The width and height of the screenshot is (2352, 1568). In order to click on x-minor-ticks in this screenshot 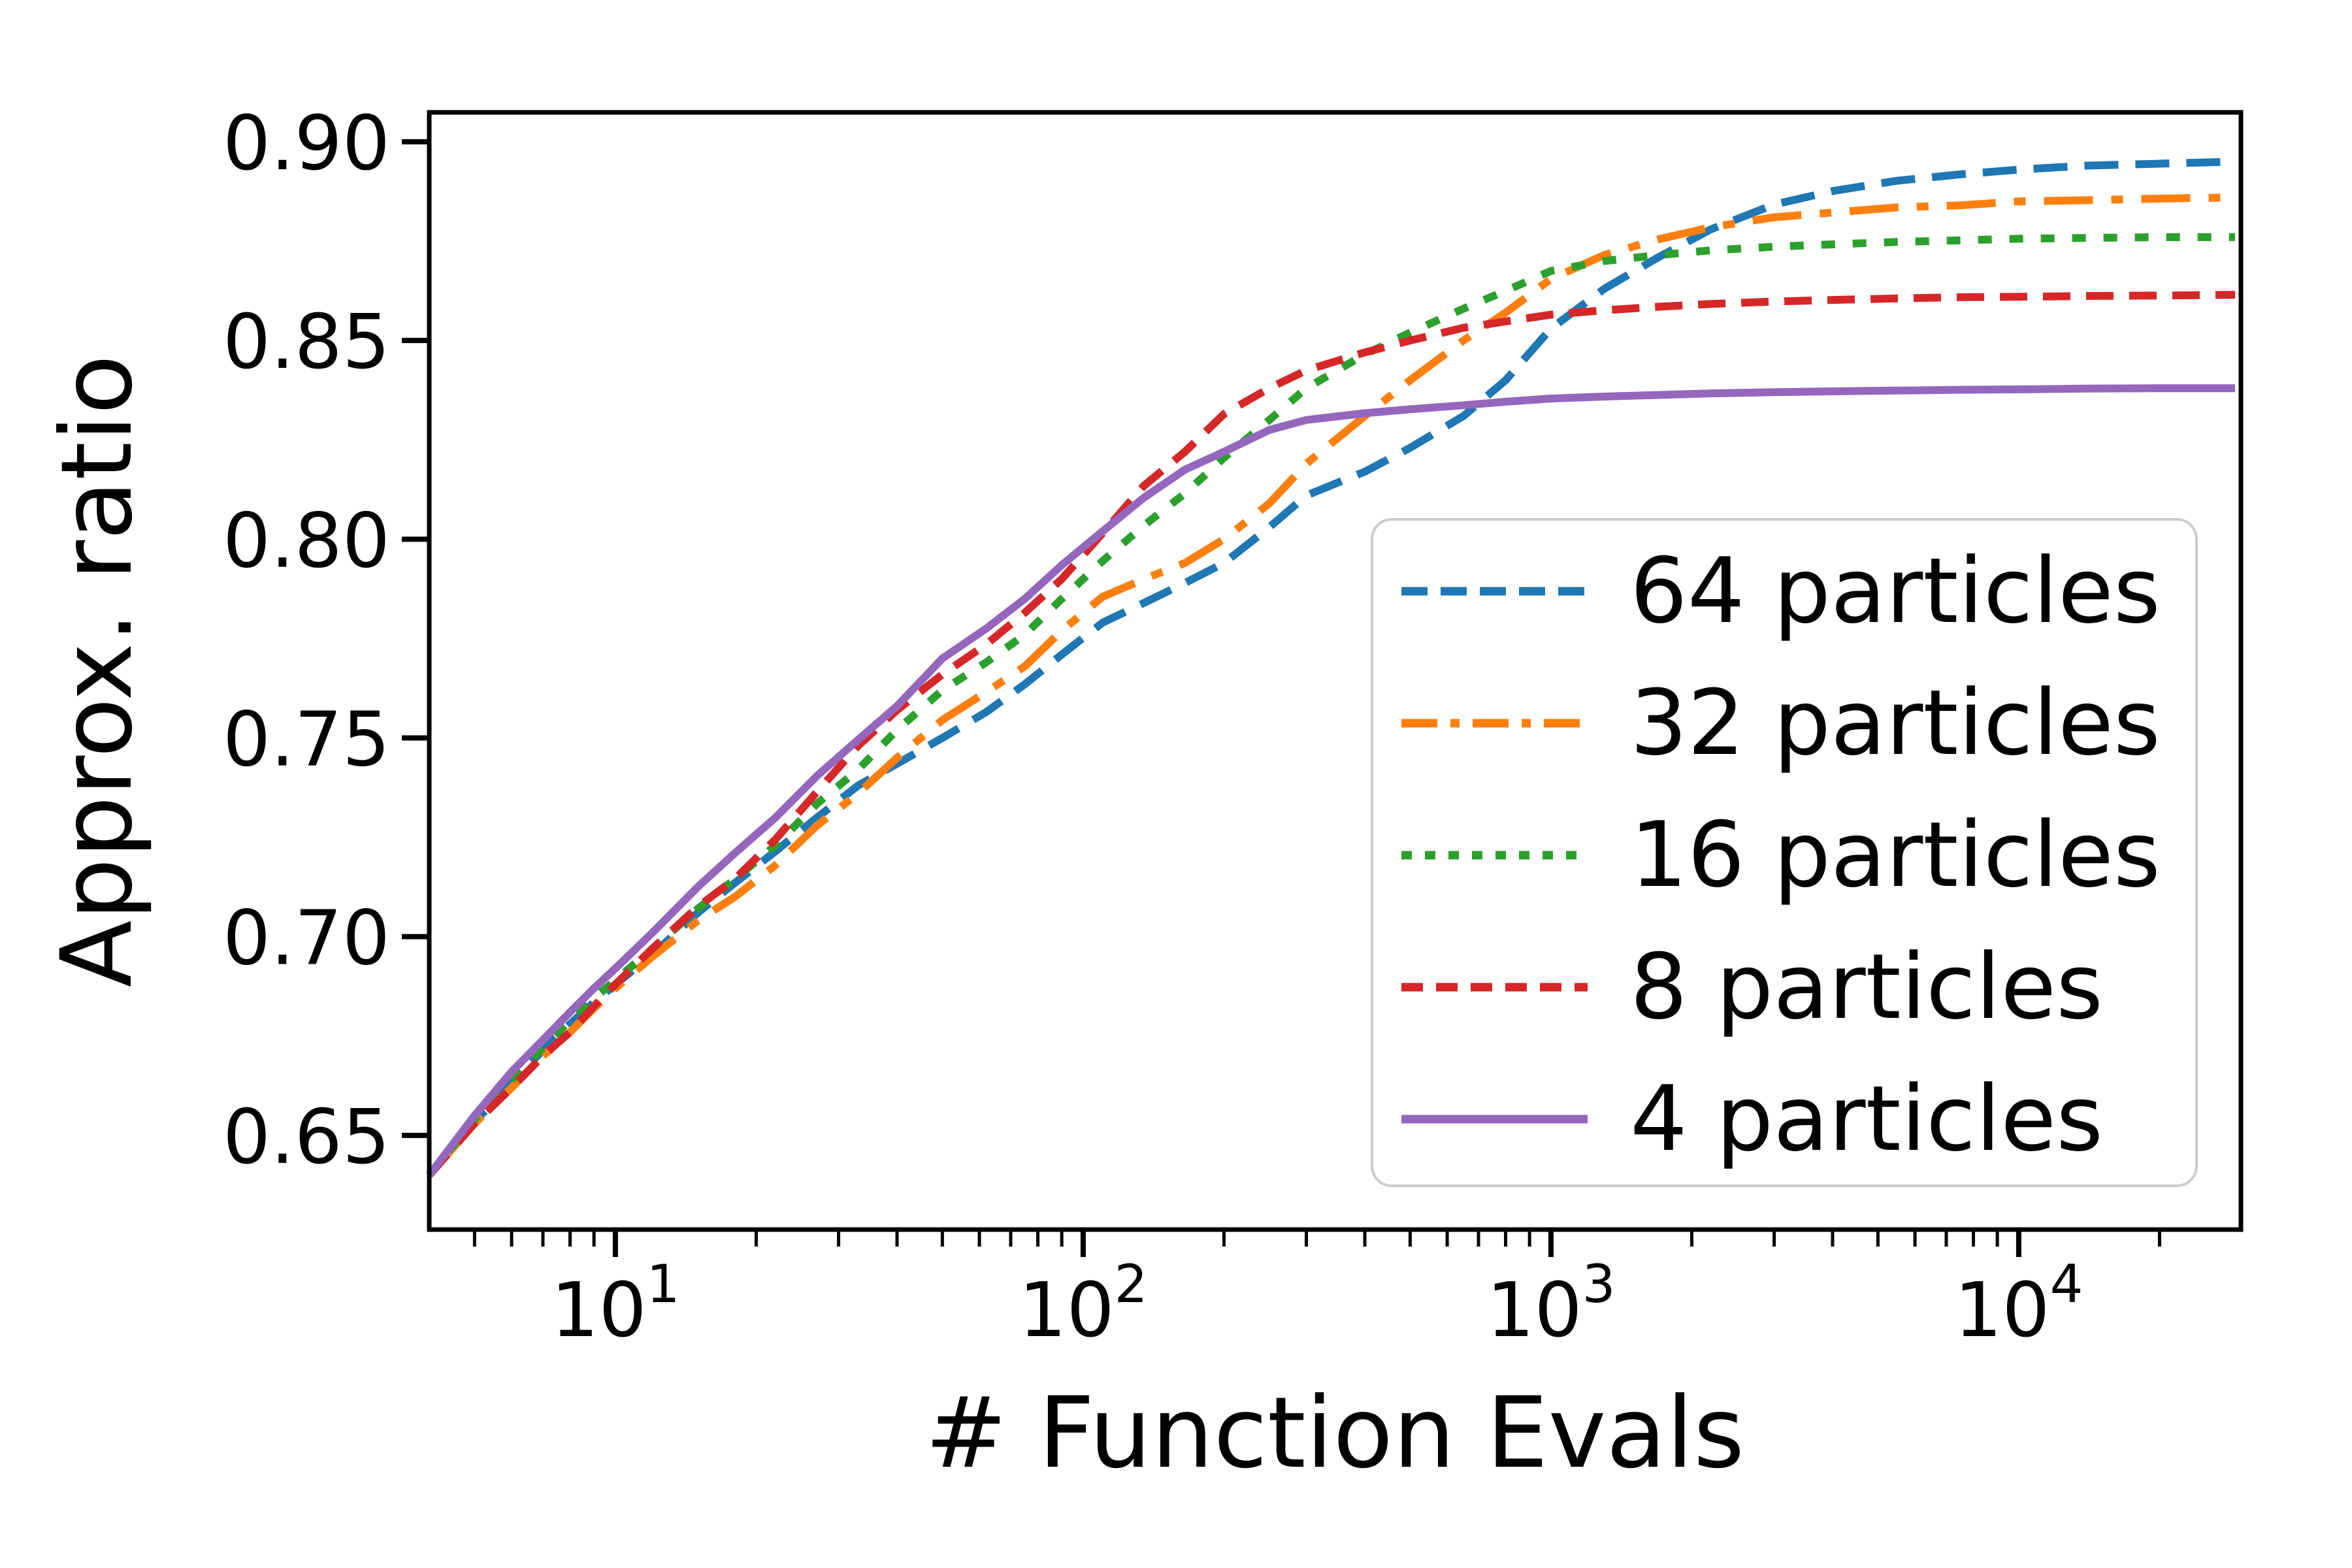, I will do `click(1316, 1238)`.